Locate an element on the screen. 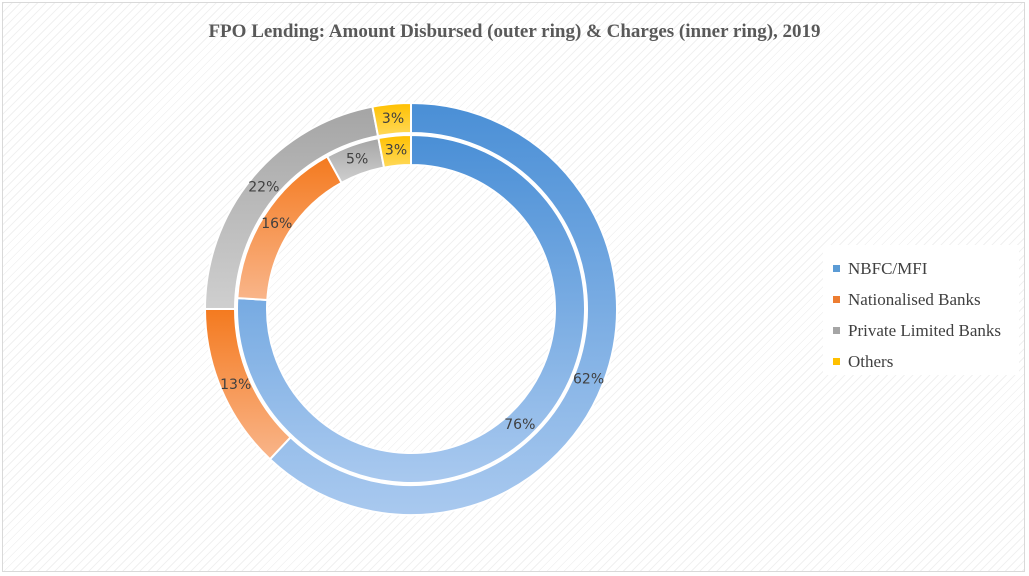 This screenshot has width=1029, height=576. legend-item-nationalised-banks: Nationalised Banks is located at coordinates (926, 299).